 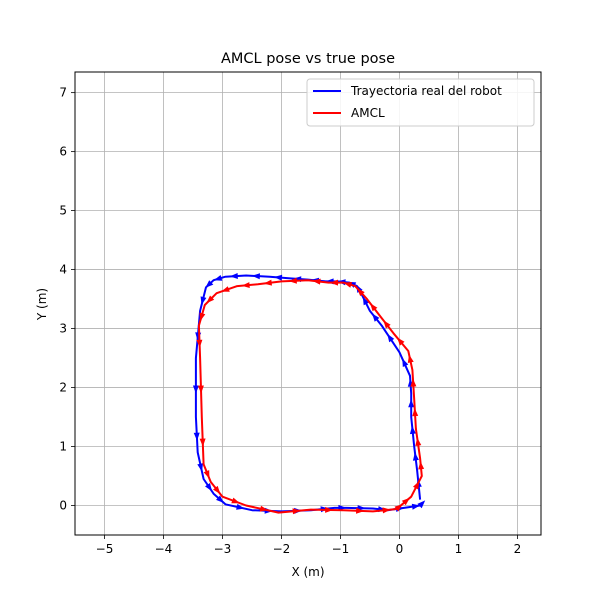 What do you see at coordinates (42, 304) in the screenshot?
I see `y-axis-label: Y (m)` at bounding box center [42, 304].